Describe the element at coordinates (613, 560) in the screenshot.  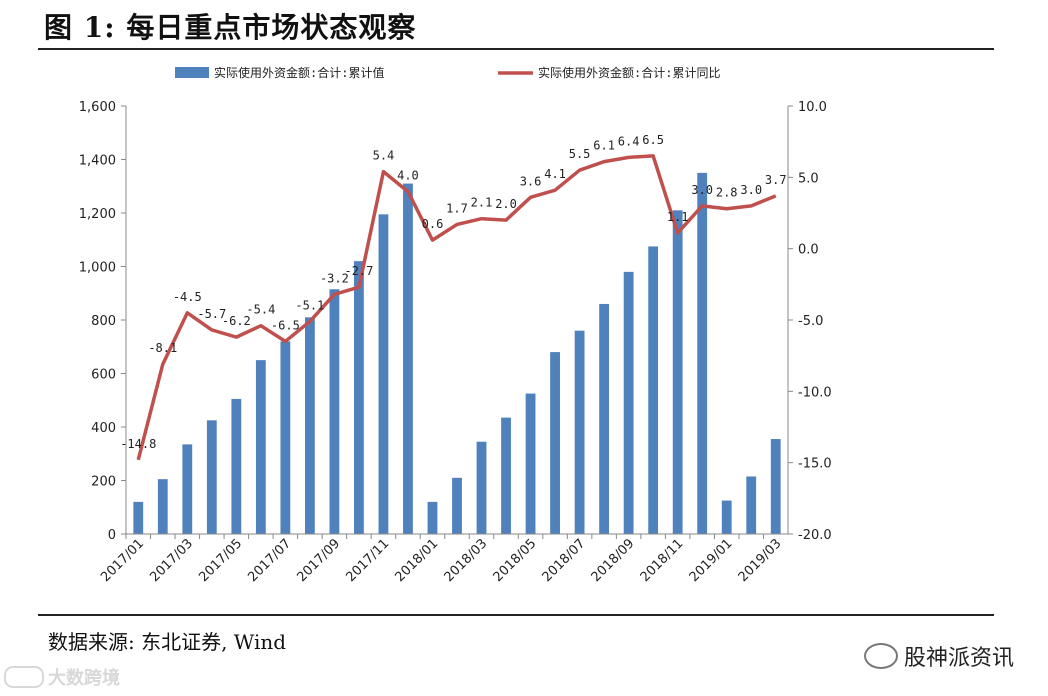
I see `x-axis-tick-label: 2018/09` at that location.